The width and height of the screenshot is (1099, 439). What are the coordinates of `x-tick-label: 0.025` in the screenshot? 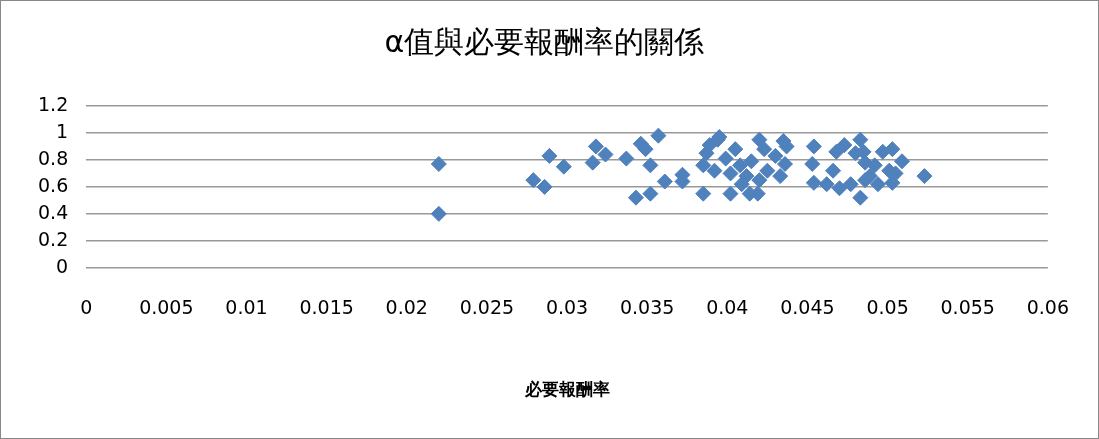 It's located at (487, 307).